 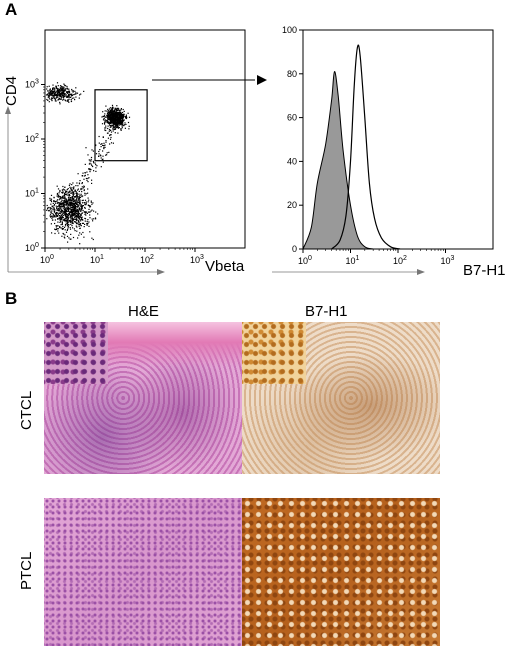 I want to click on scatter-point-2043, so click(x=82, y=200).